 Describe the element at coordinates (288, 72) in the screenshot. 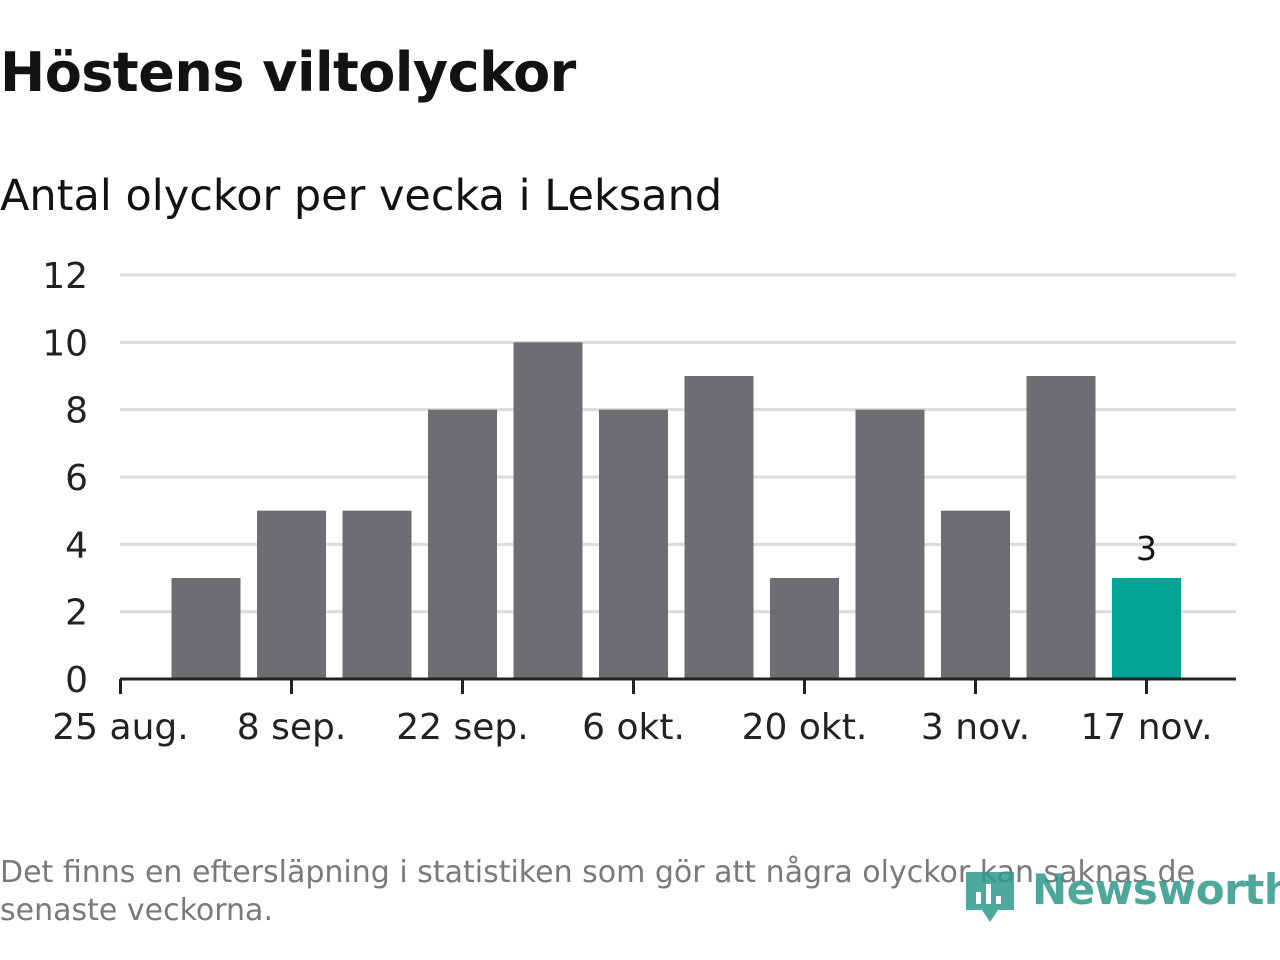

I see `chart-title: Höstens viltolyckor` at that location.